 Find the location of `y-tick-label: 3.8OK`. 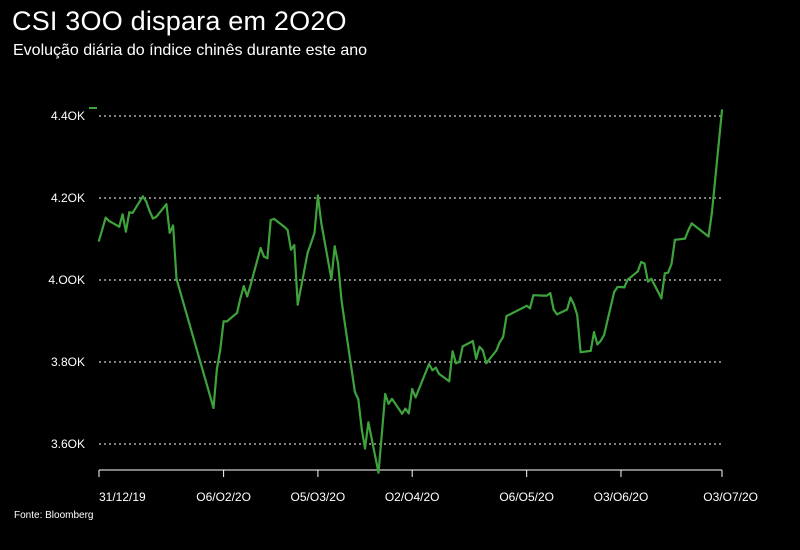

y-tick-label: 3.8OK is located at coordinates (68, 362).